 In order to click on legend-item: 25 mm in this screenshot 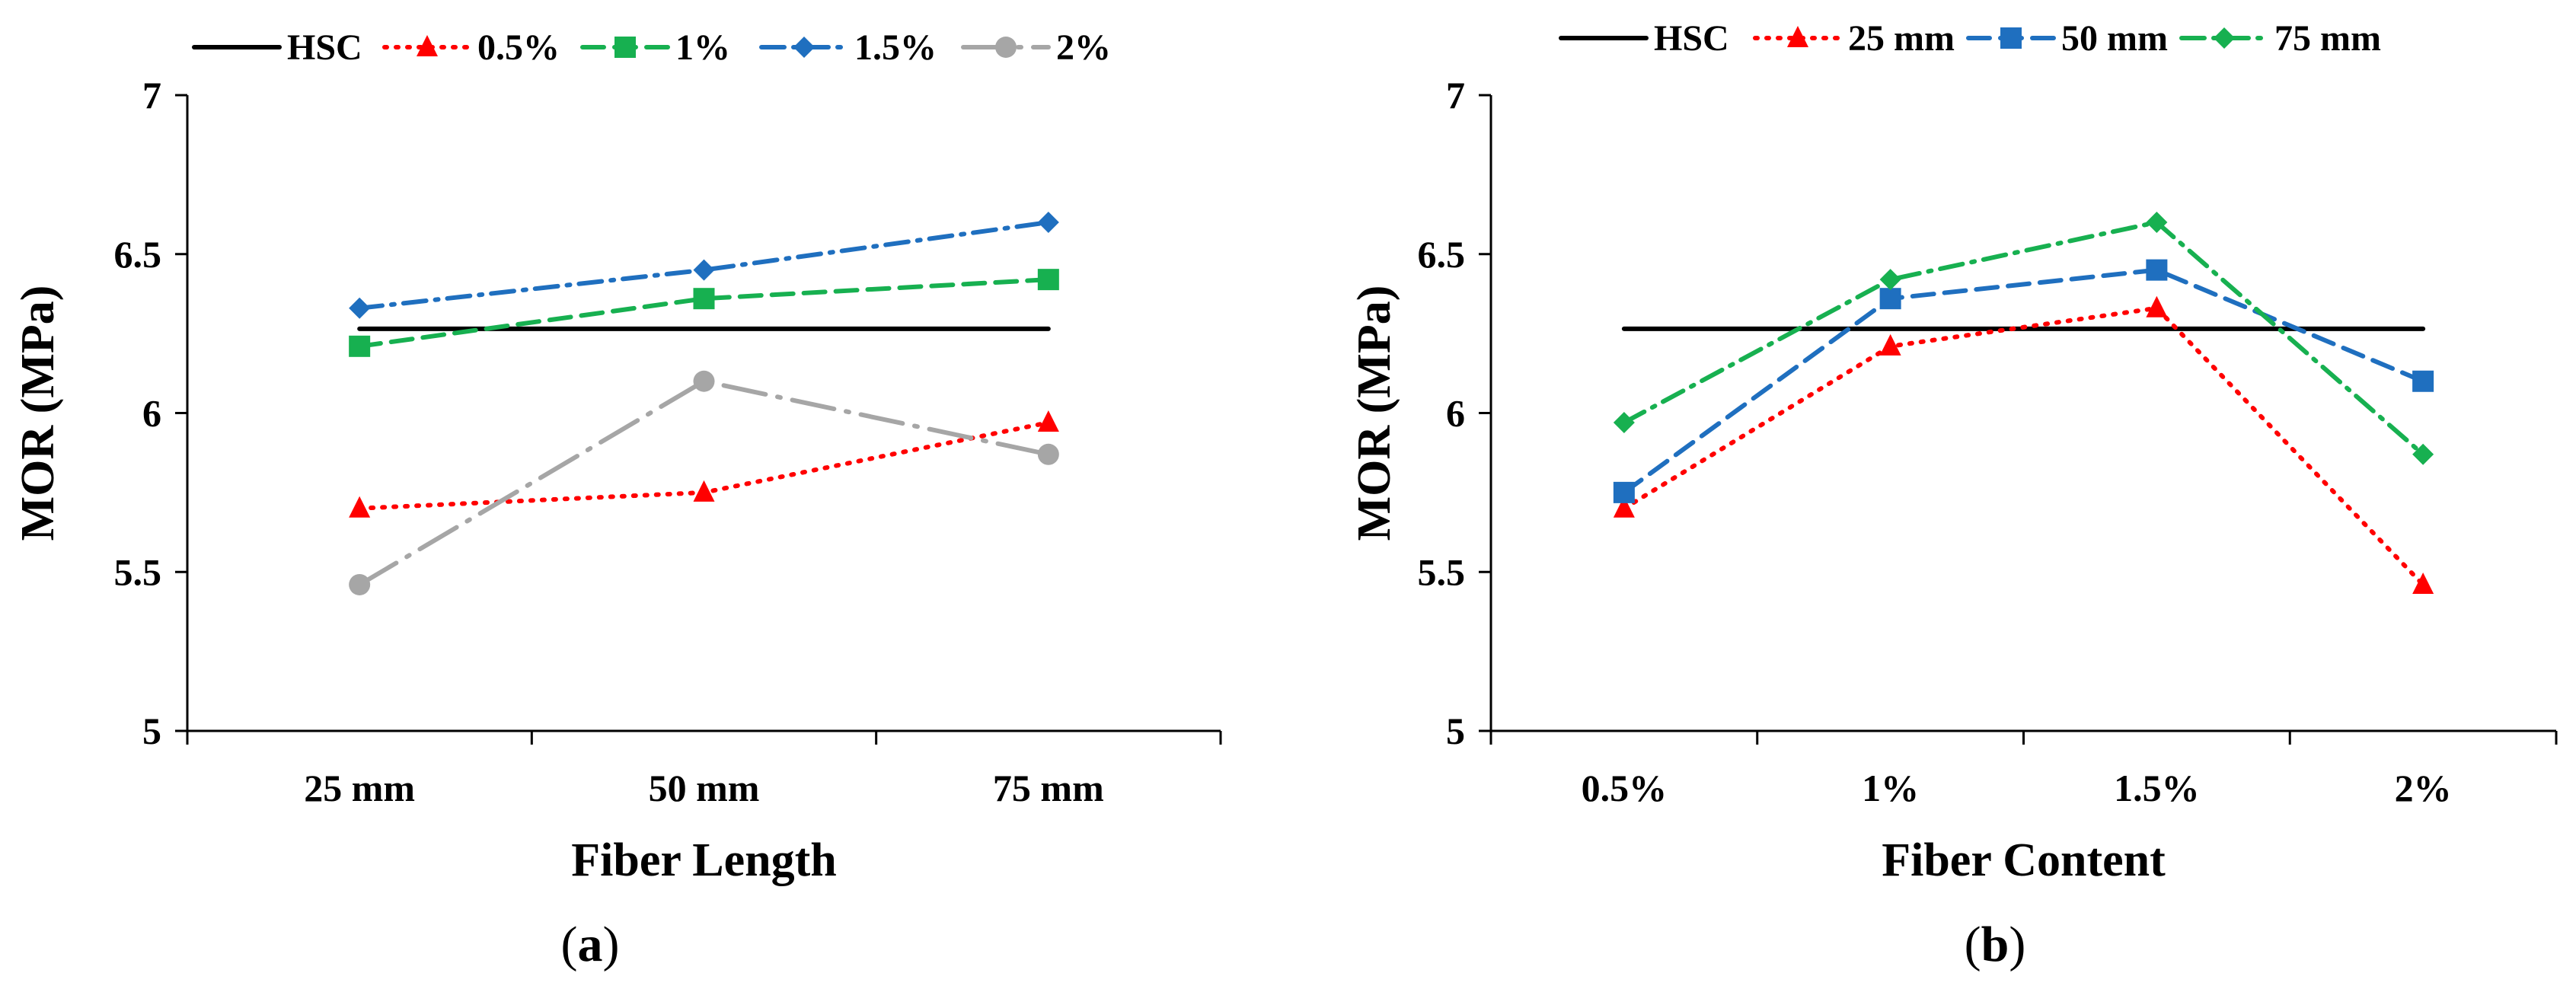, I will do `click(1854, 38)`.